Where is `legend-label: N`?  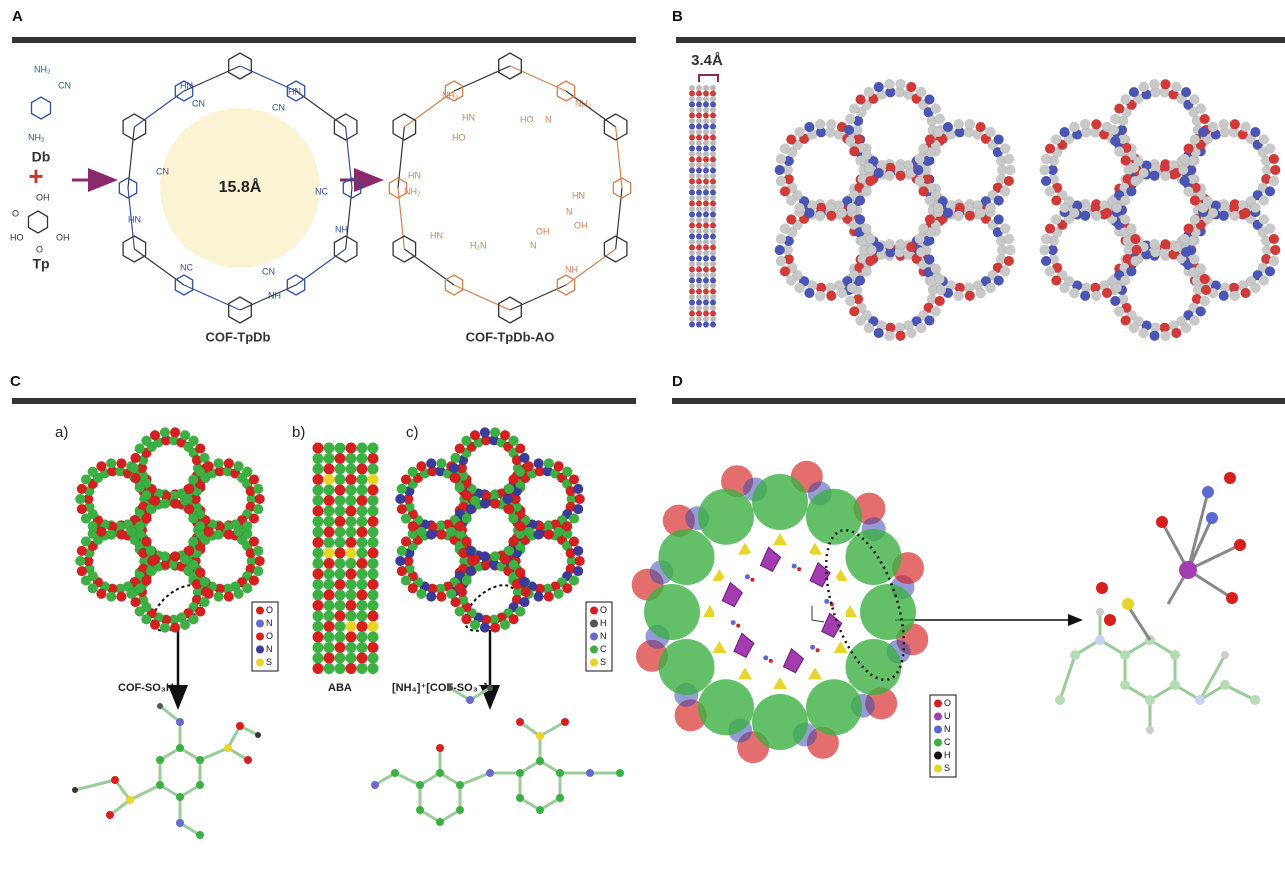
legend-label: N is located at coordinates (947, 729).